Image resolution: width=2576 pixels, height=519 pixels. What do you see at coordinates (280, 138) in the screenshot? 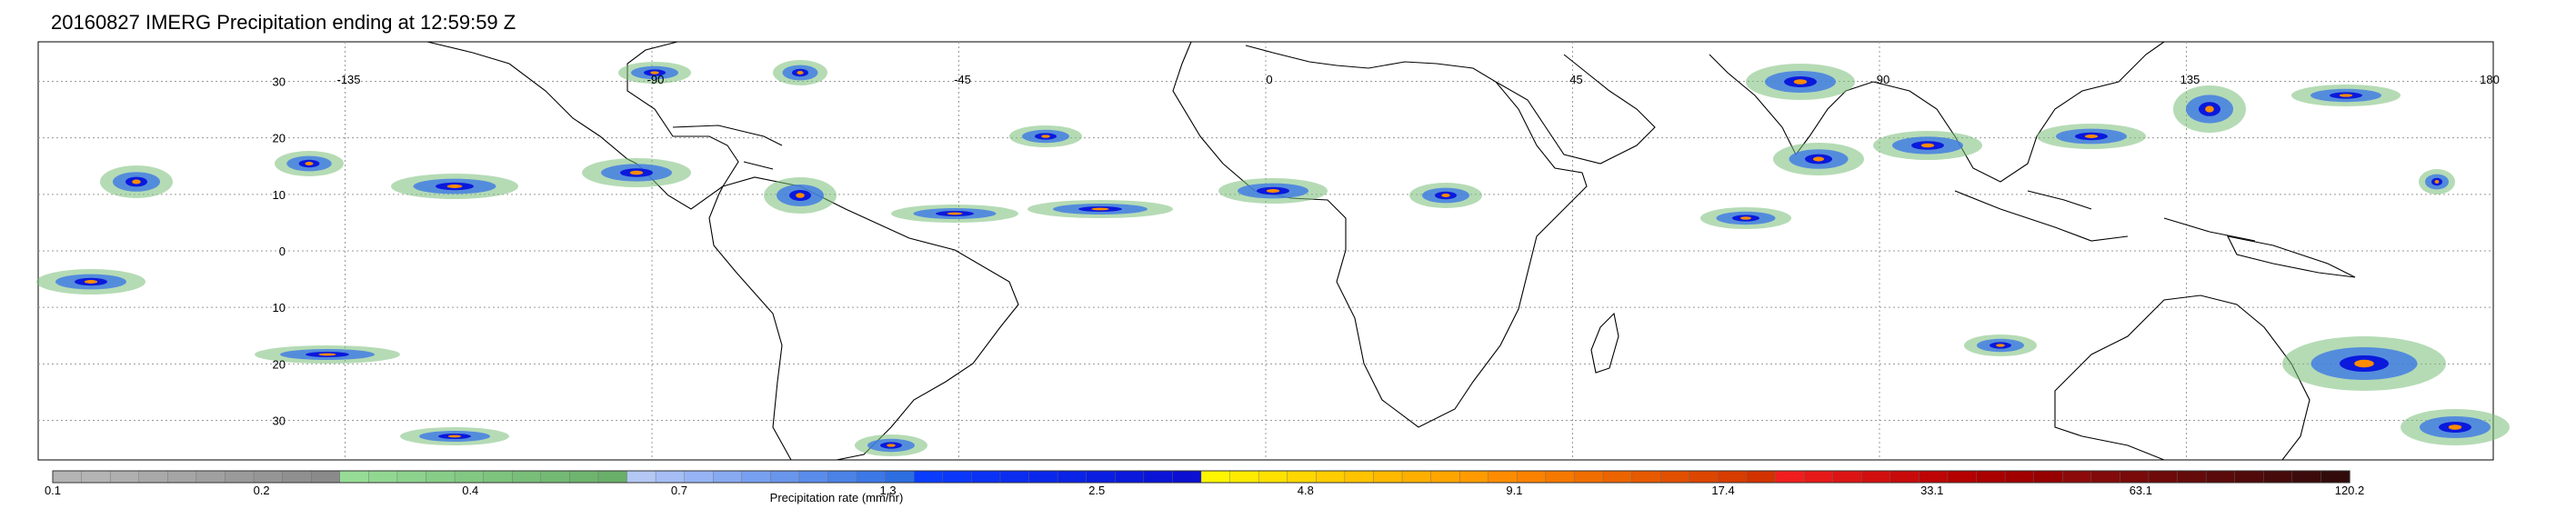
I see `latitude-tick-label: 20` at bounding box center [280, 138].